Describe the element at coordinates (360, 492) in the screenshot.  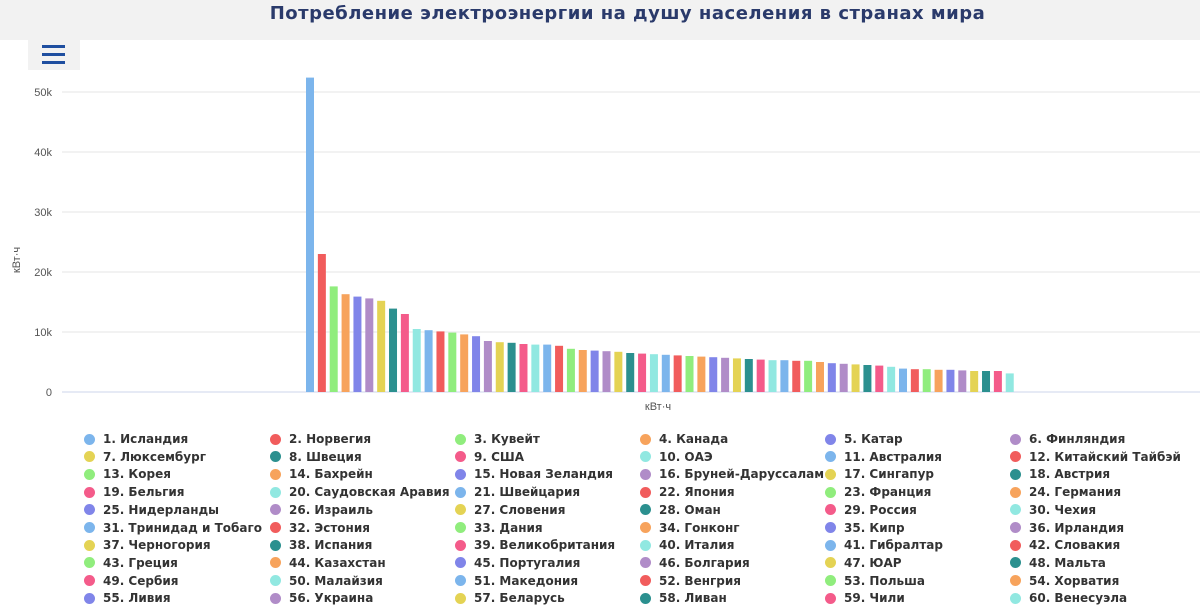
I see `legend-item: 20. Саудовская Аравия` at that location.